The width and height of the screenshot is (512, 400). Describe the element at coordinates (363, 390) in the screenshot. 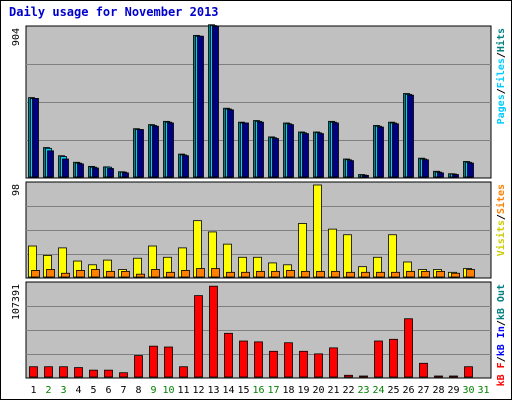

I see `x-tick-label: 23` at that location.